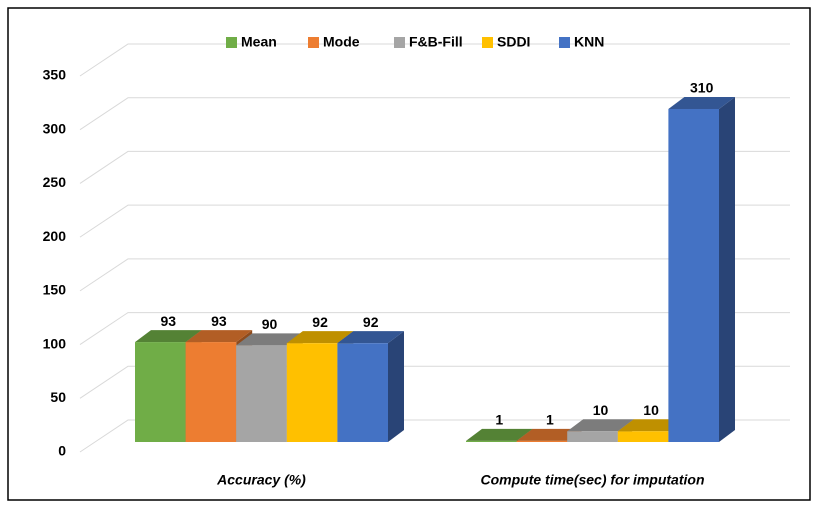 This screenshot has width=818, height=517. Describe the element at coordinates (58, 397) in the screenshot. I see `y-tick-label: 50` at that location.